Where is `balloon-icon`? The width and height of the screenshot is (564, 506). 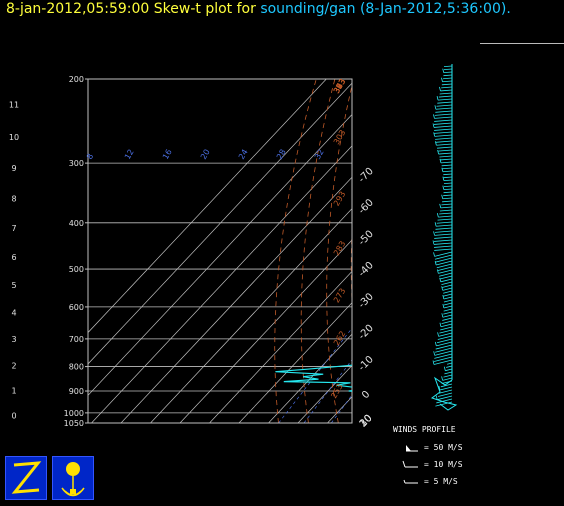 balloon-icon is located at coordinates (73, 479).